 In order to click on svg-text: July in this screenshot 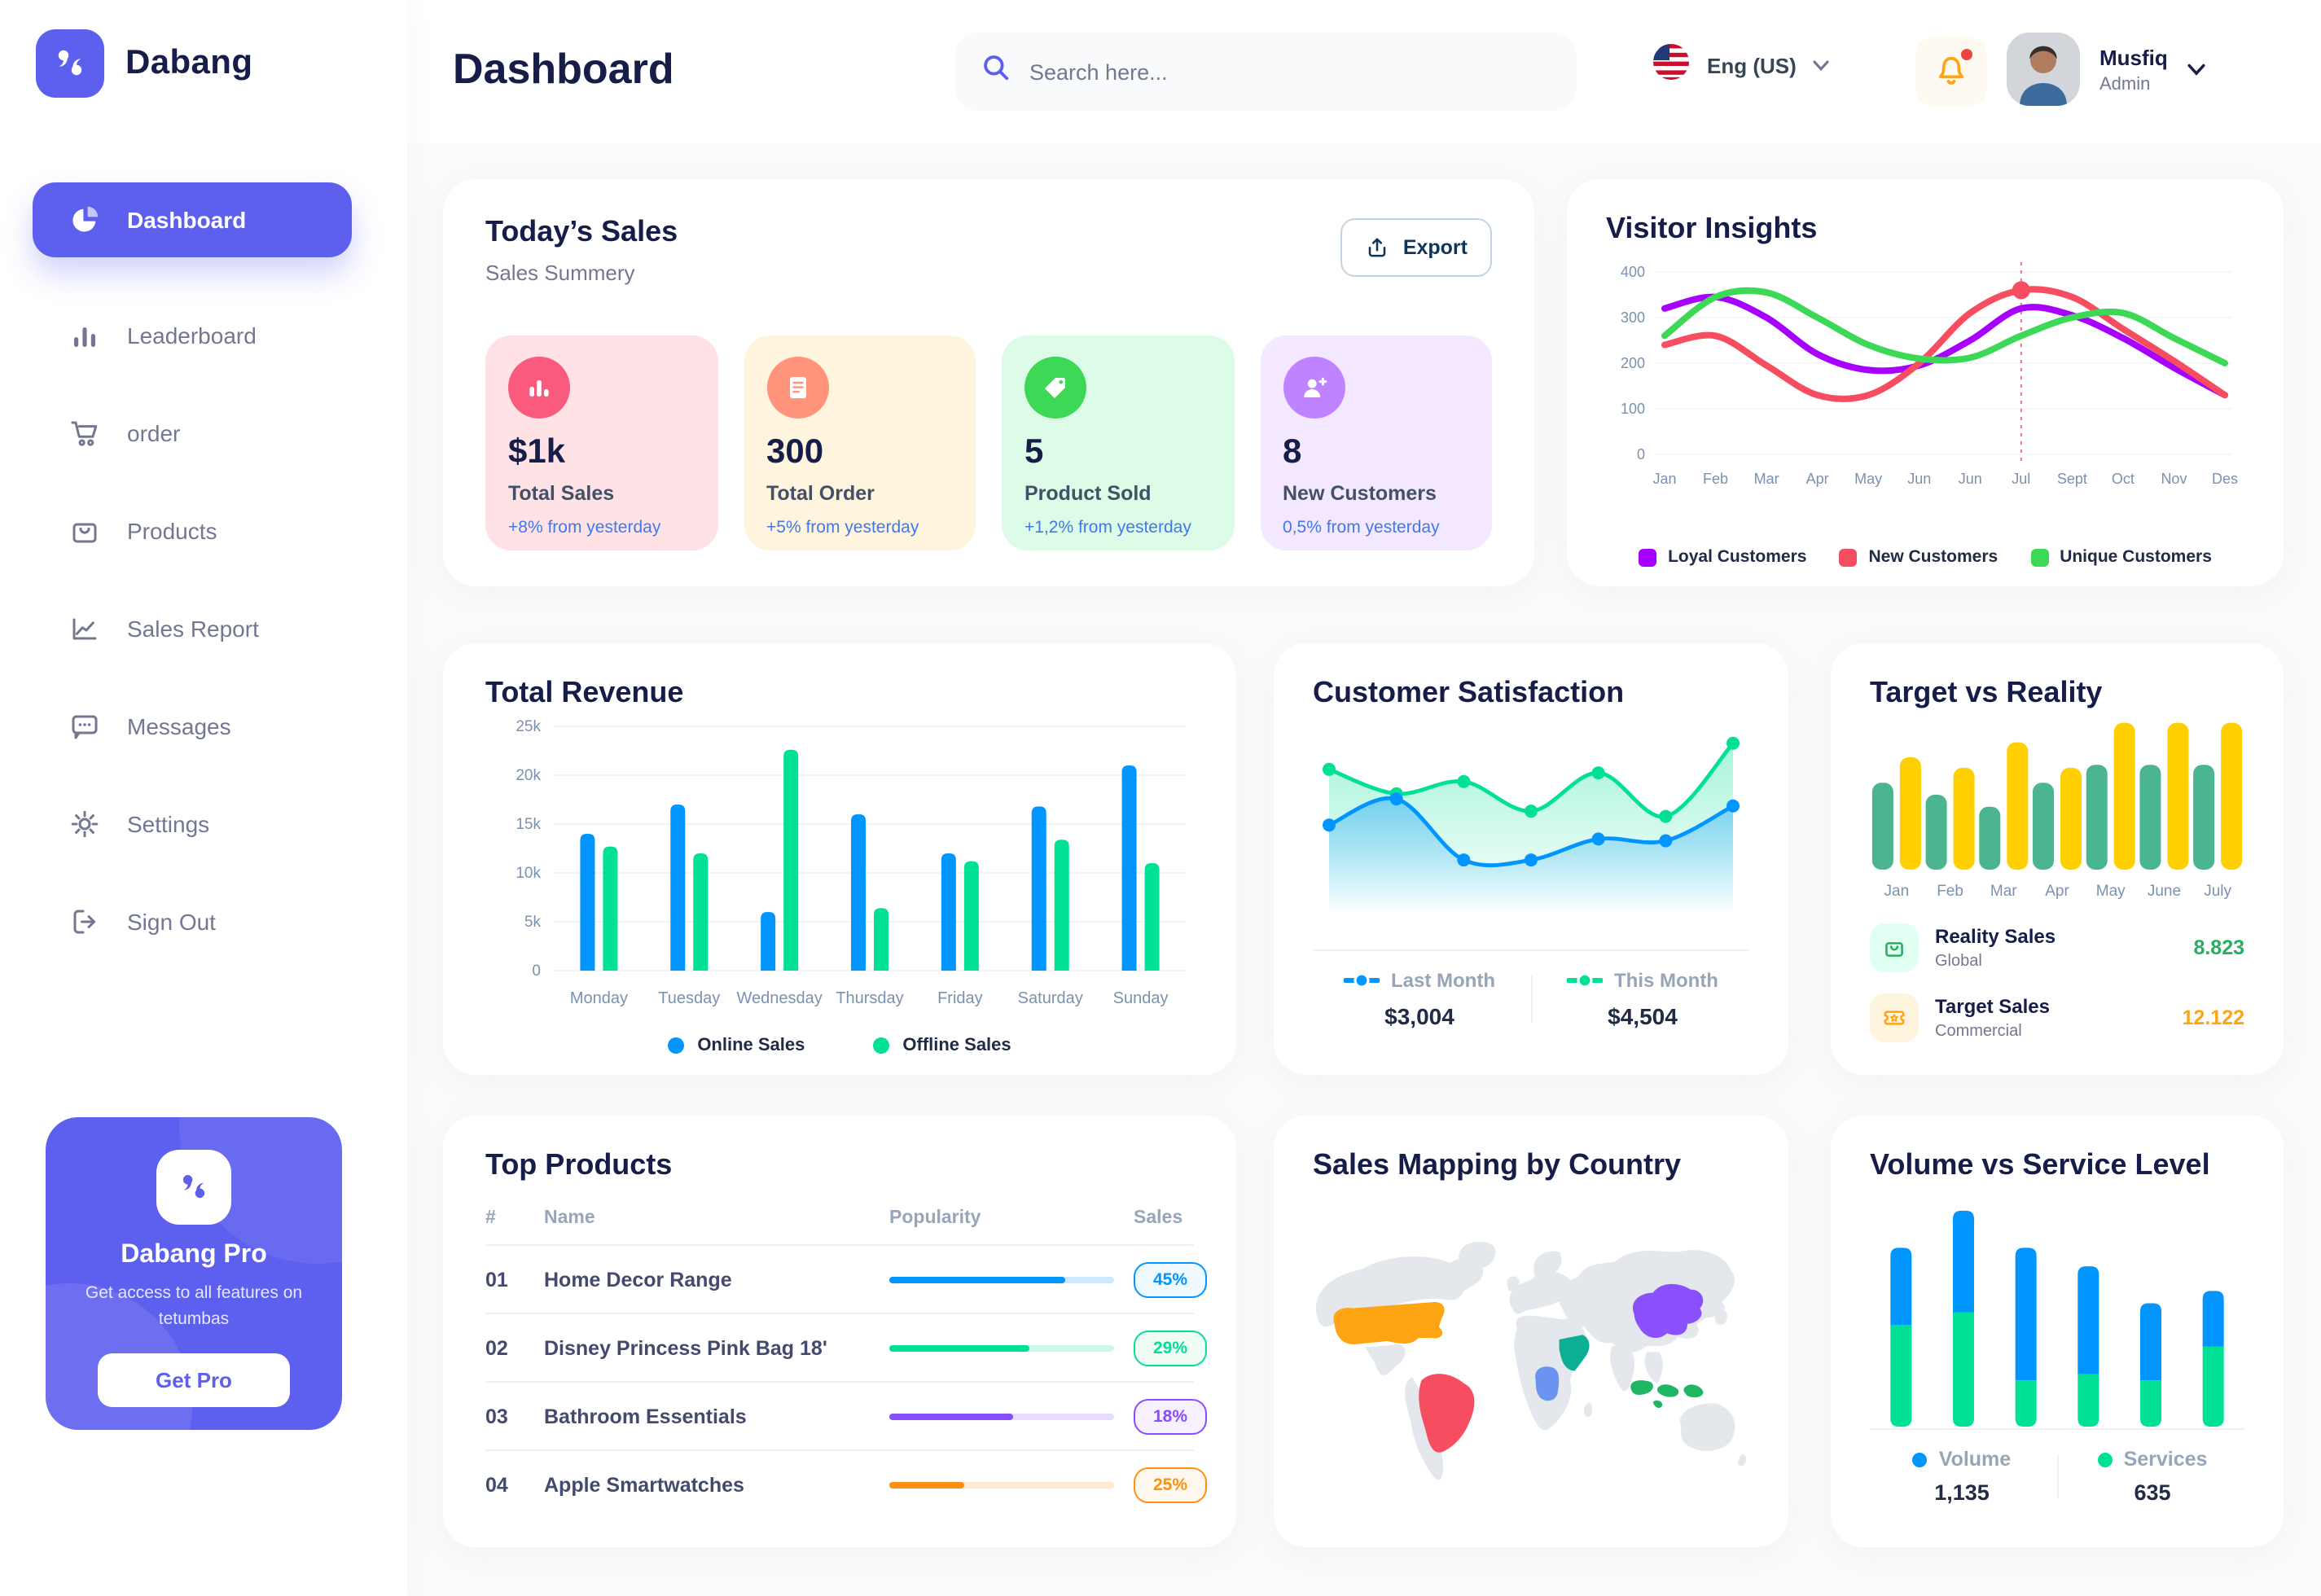, I will do `click(2217, 891)`.